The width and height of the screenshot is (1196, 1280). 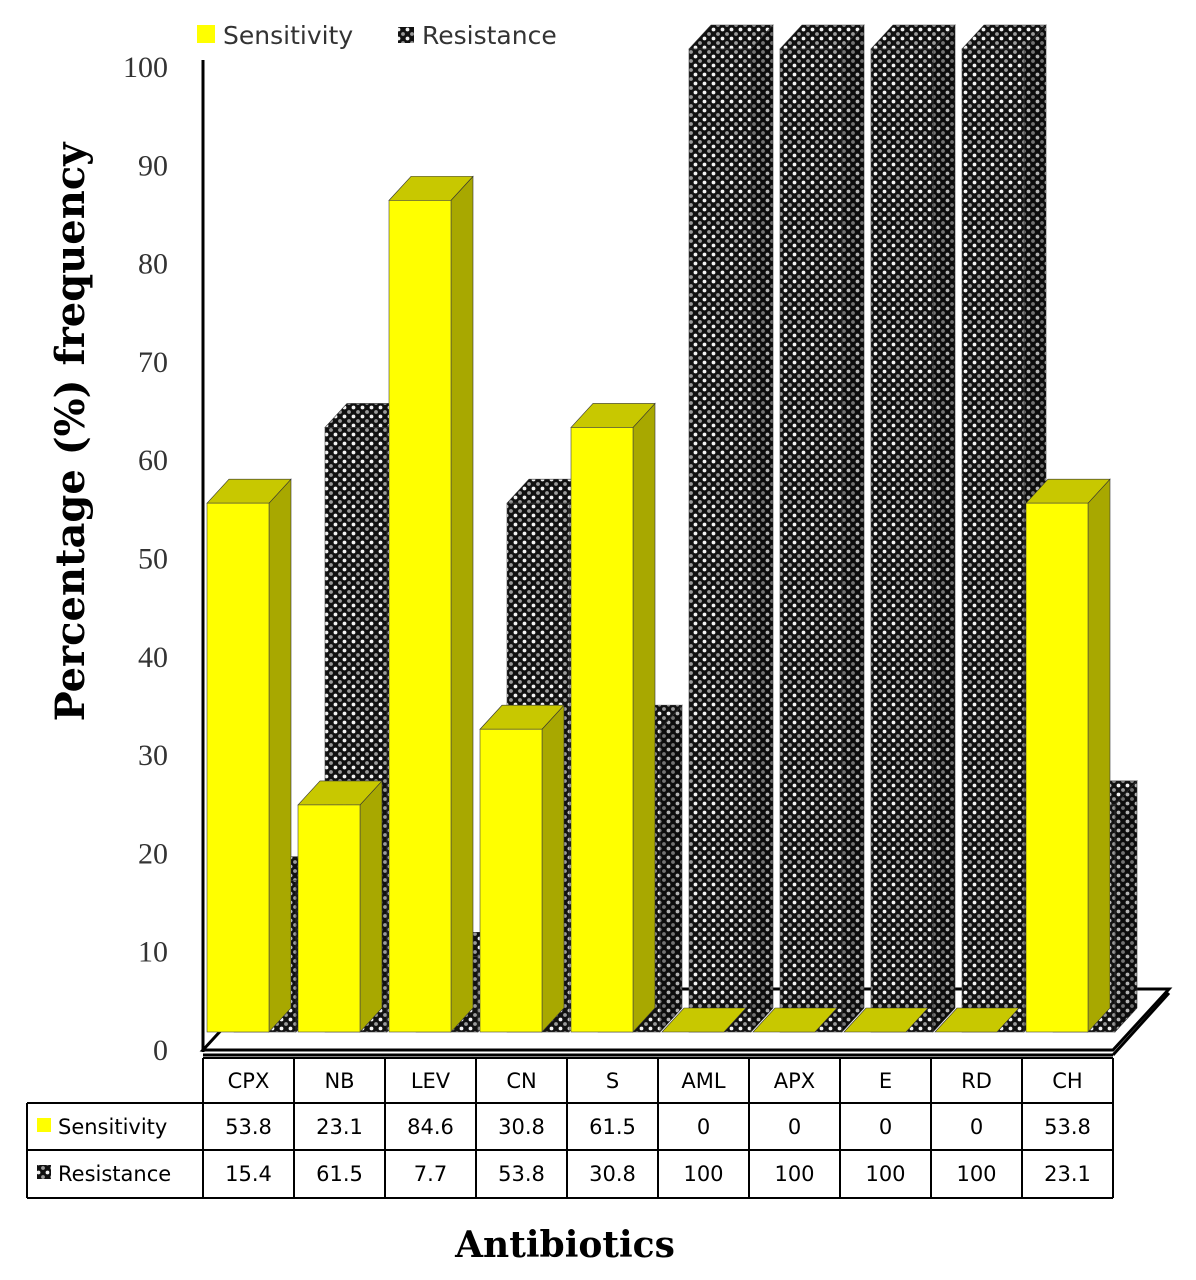 I want to click on floor-right-edge, so click(x=1141, y=1024).